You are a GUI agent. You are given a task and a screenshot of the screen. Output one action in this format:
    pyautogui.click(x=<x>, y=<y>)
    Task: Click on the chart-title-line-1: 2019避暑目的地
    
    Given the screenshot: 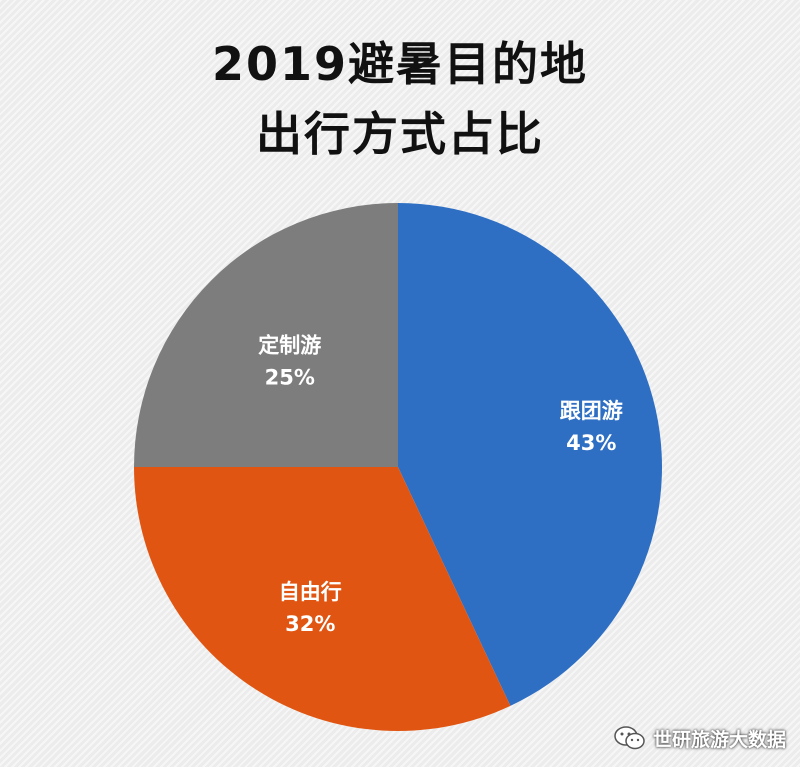 What is the action you would take?
    pyautogui.click(x=400, y=64)
    